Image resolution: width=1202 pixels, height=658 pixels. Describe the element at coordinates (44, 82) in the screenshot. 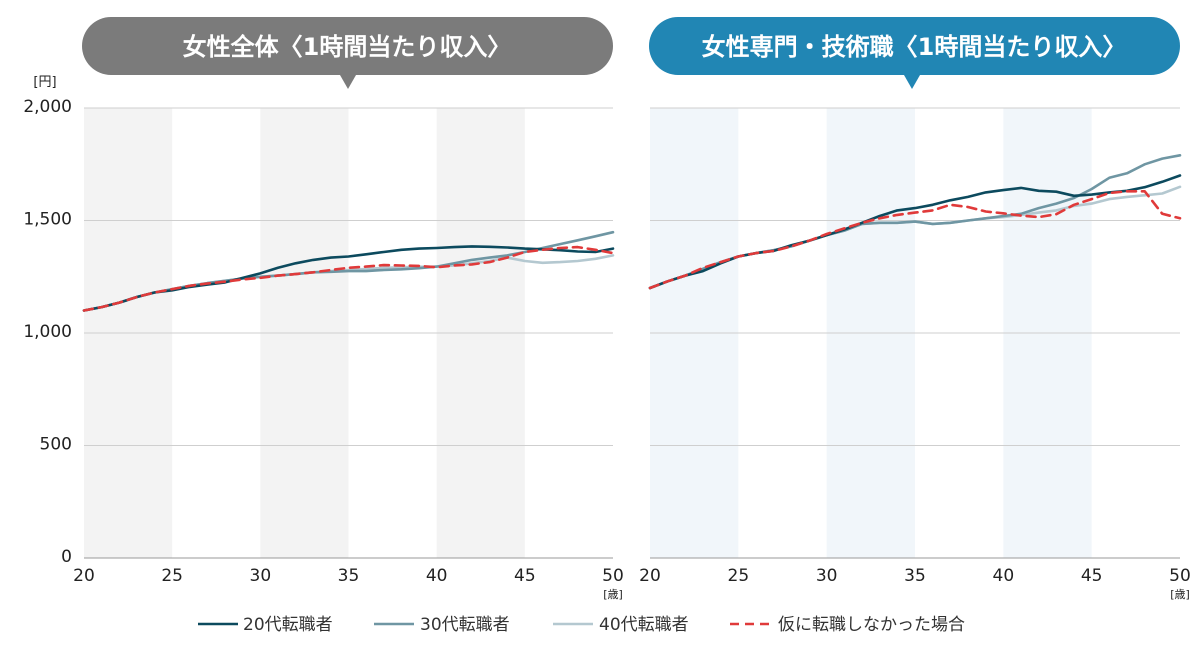

I see `y-axis-unit: [円]` at that location.